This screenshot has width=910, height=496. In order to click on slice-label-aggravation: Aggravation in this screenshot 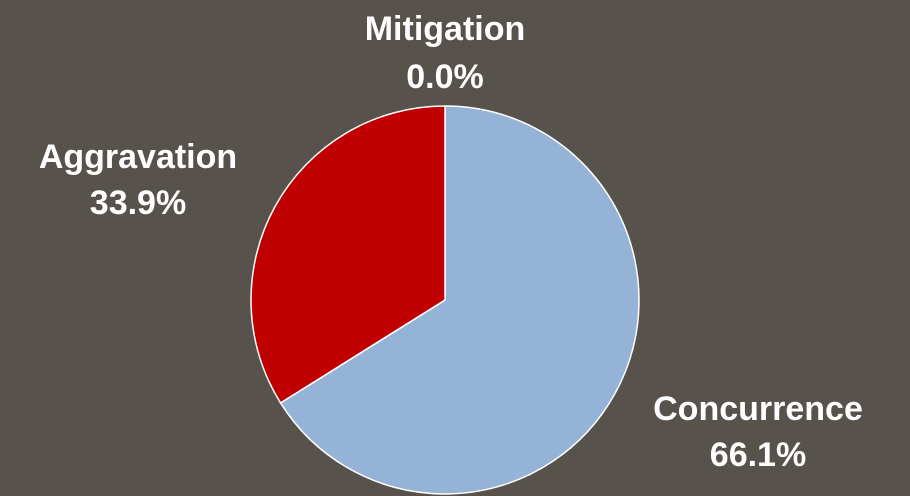, I will do `click(138, 157)`.